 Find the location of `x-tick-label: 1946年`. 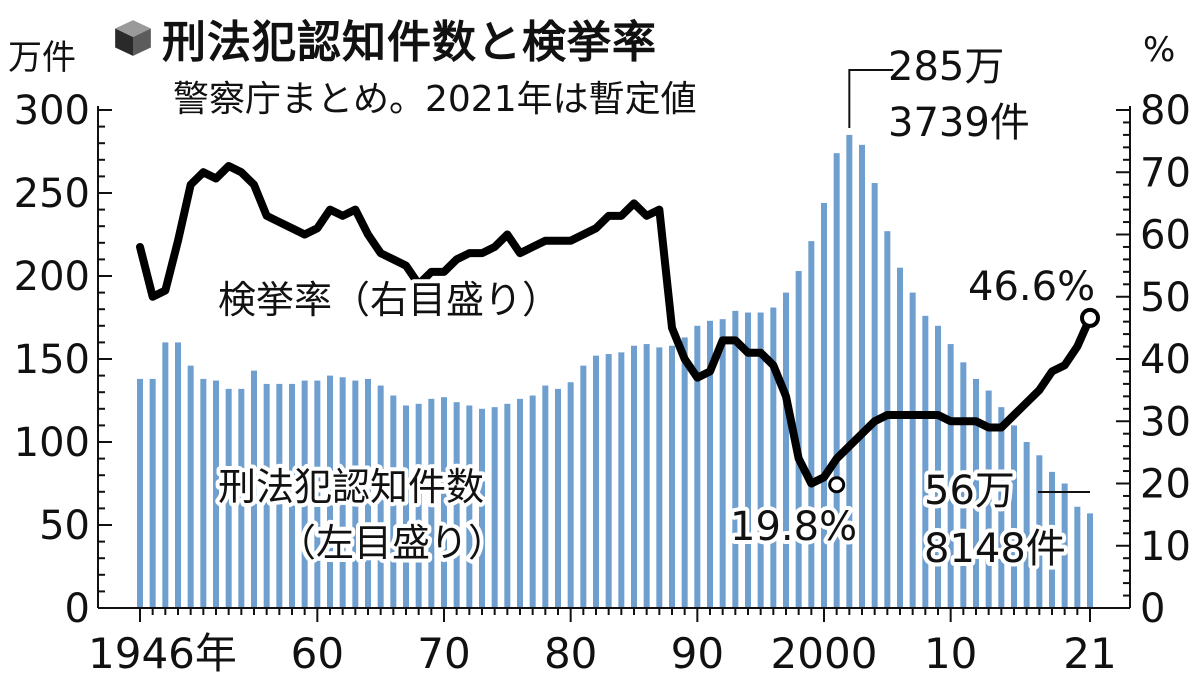

x-tick-label: 1946年 is located at coordinates (162, 652).